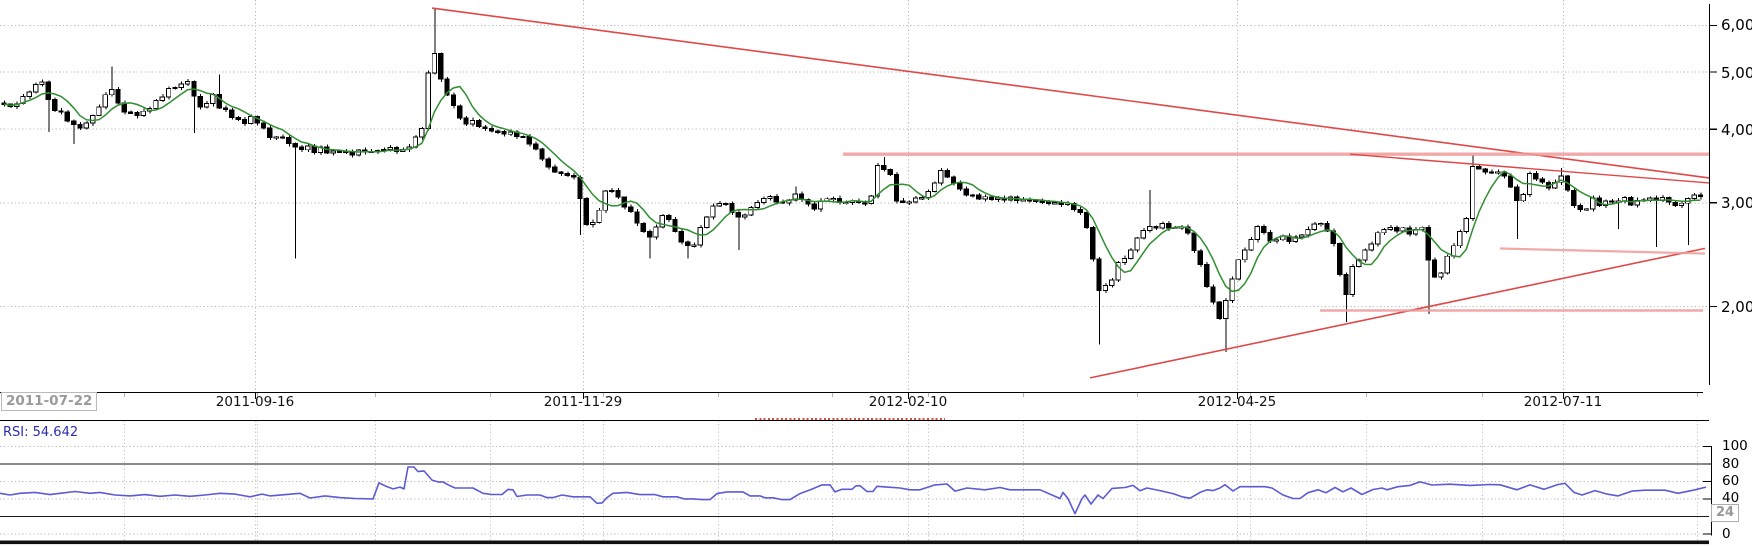  Describe the element at coordinates (908, 402) in the screenshot. I see `date-axis-label: 2012-02-10` at that location.